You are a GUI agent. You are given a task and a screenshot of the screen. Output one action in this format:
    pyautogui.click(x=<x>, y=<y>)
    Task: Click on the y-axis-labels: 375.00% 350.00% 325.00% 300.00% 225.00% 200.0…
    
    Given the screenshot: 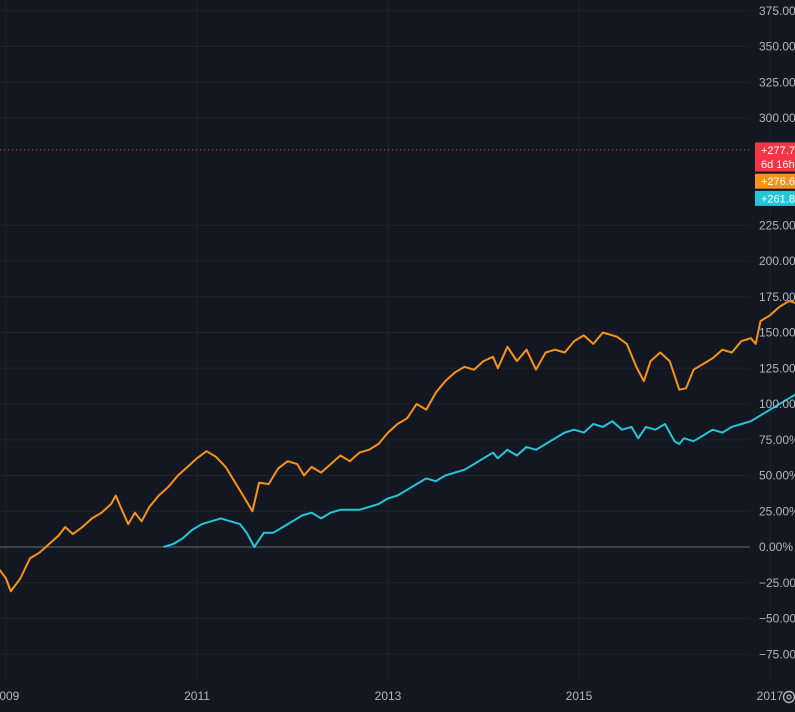 What is the action you would take?
    pyautogui.click(x=777, y=333)
    